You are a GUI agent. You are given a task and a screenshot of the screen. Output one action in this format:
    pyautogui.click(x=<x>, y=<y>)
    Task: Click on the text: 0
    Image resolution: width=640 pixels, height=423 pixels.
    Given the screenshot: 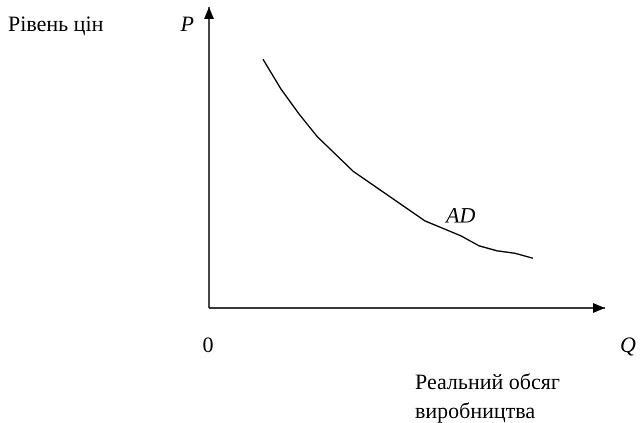 What is the action you would take?
    pyautogui.click(x=208, y=344)
    